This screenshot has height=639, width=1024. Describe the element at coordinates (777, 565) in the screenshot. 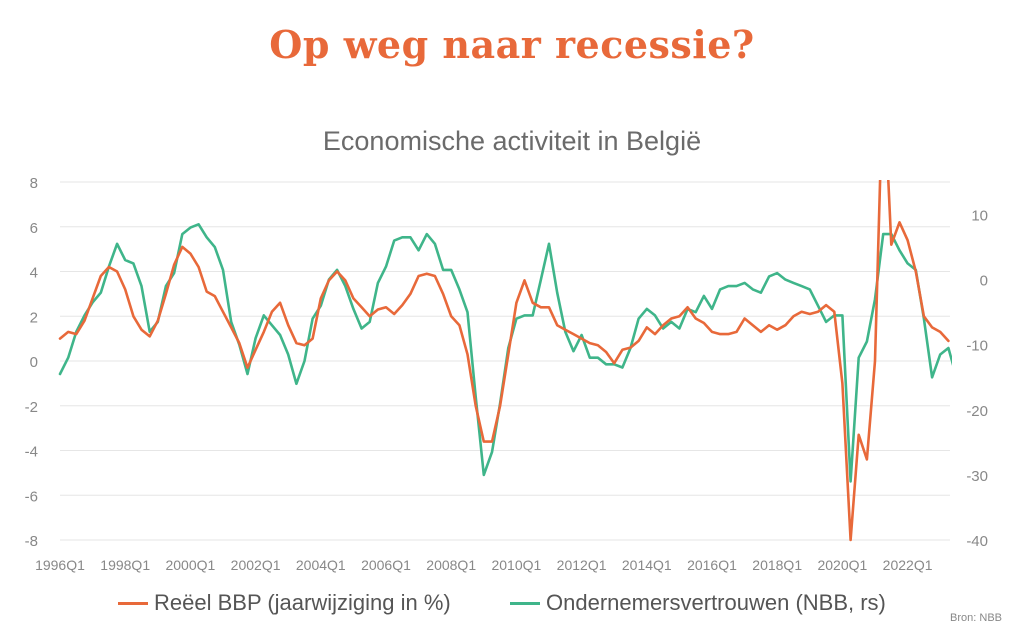

I see `x-tick-label: 2018Q1` at that location.